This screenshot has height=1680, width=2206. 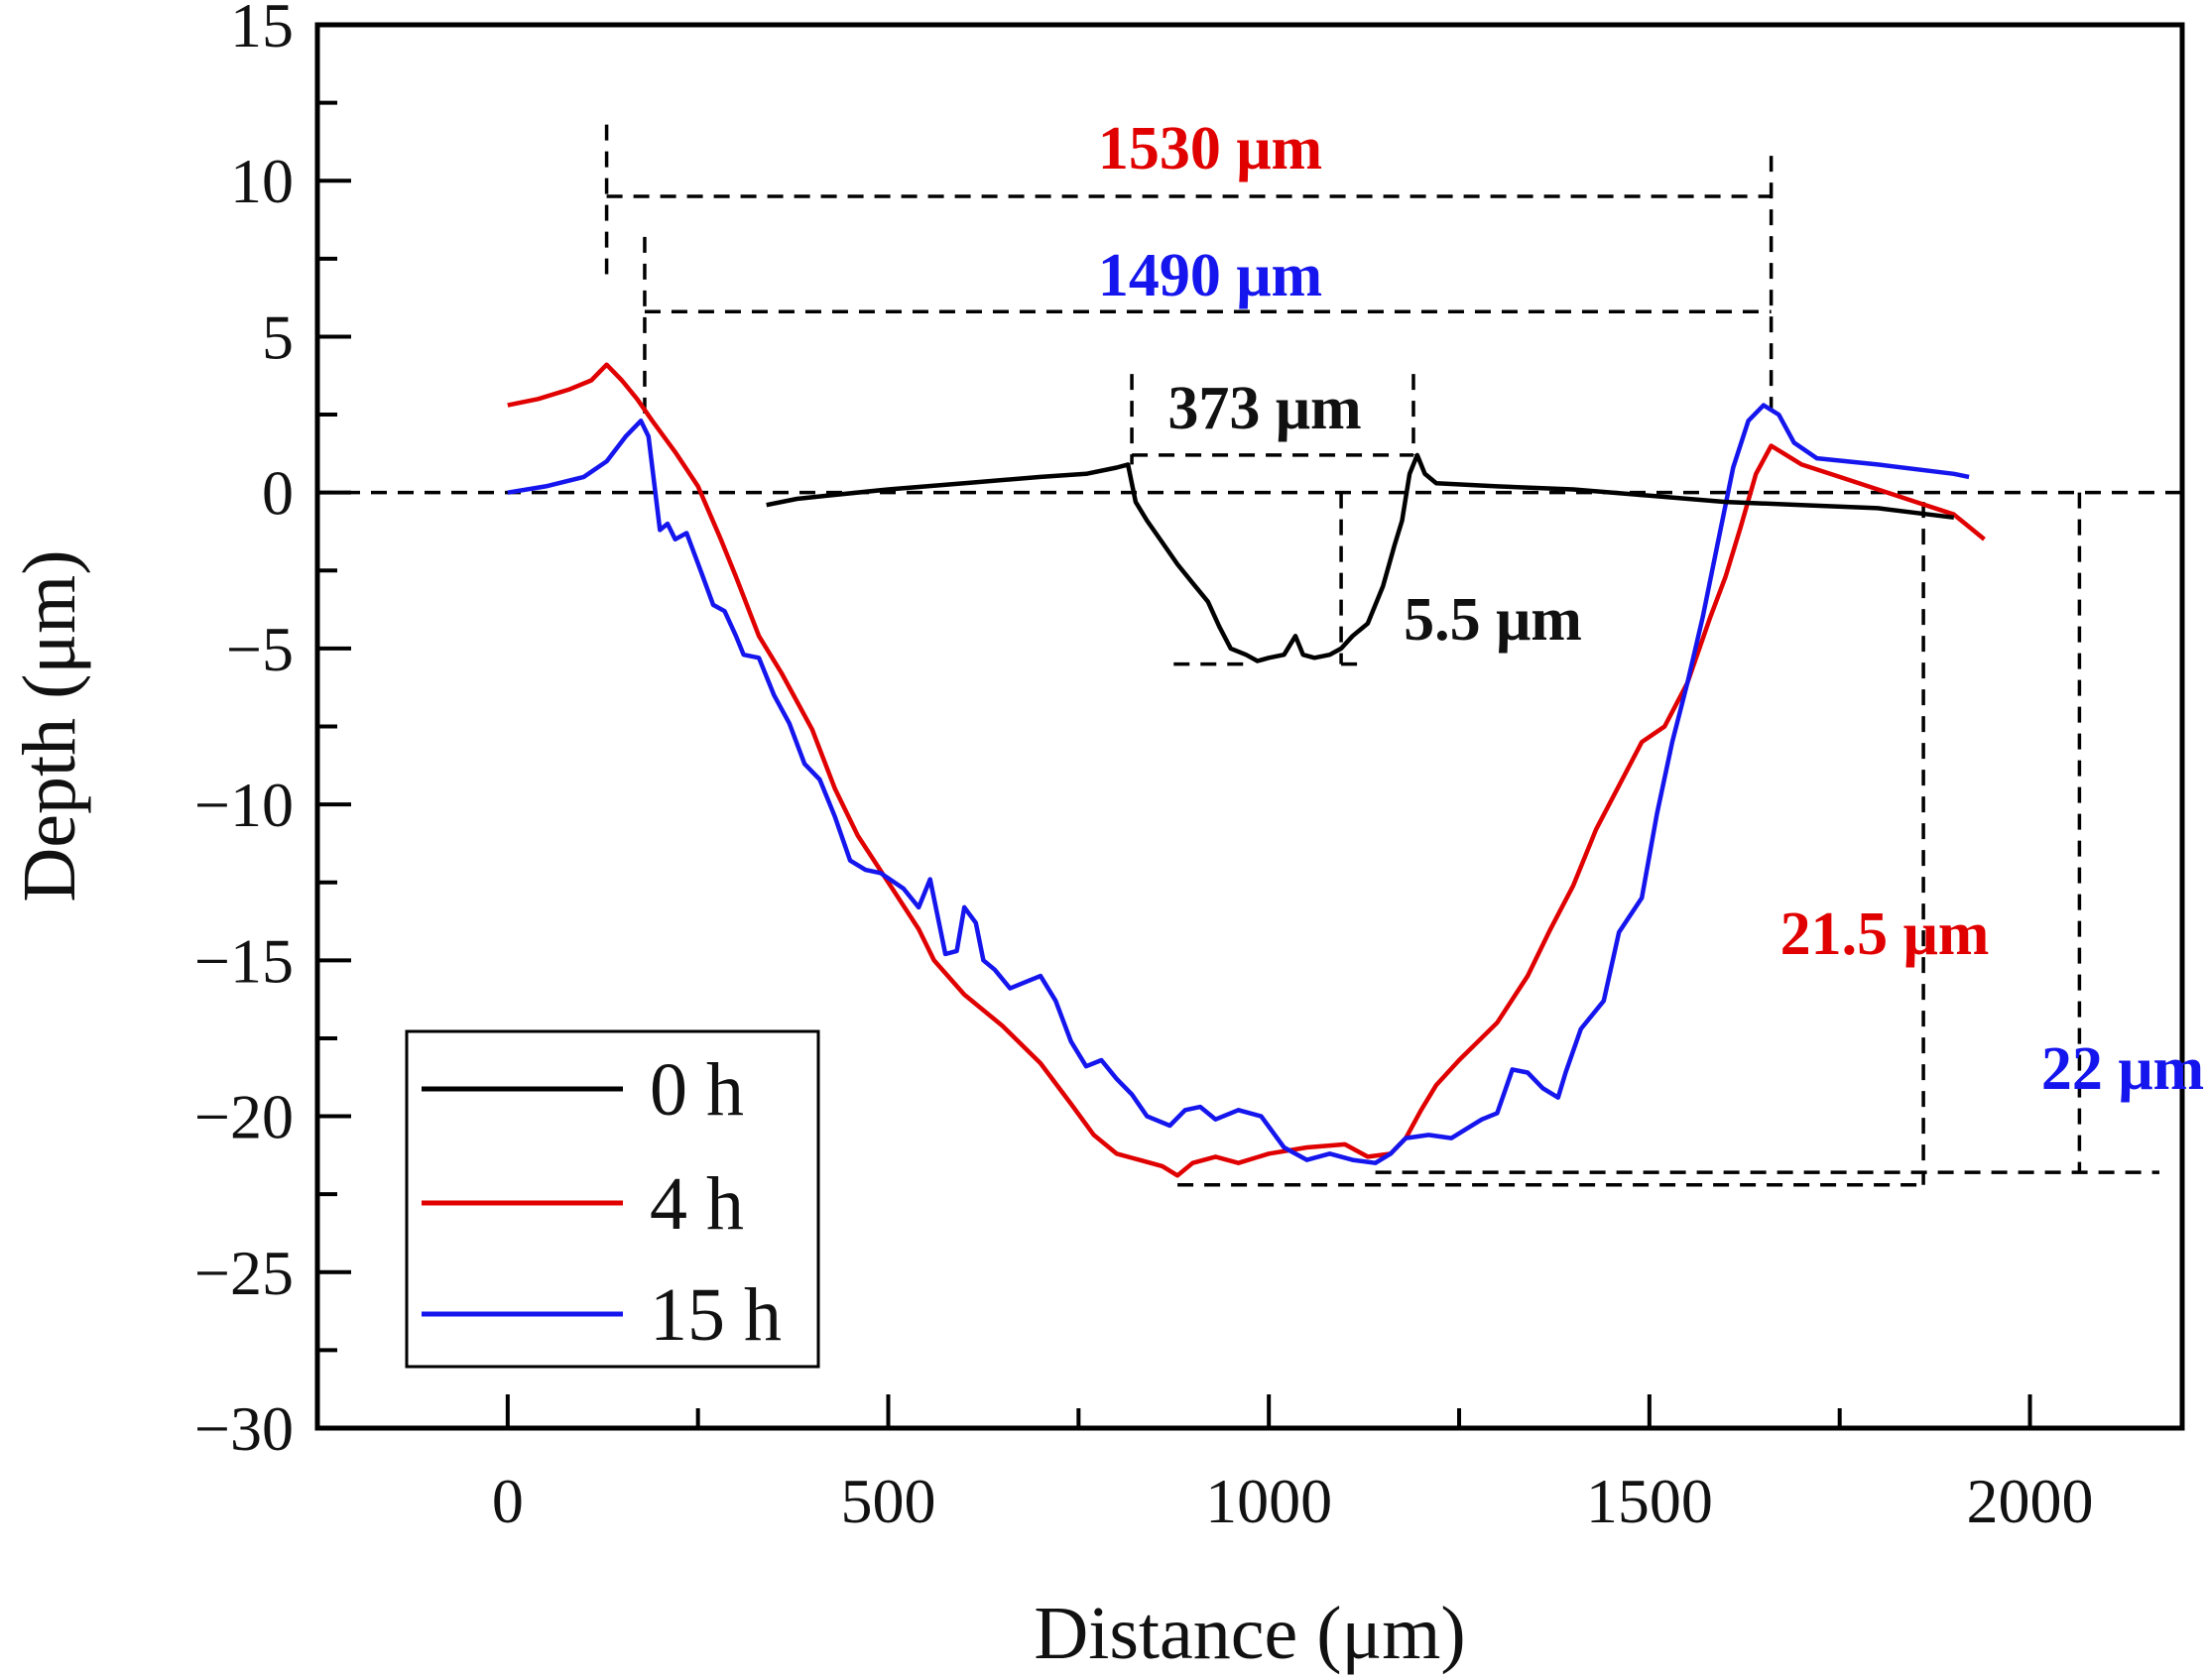 I want to click on legend-label-0h: 0 h, so click(x=697, y=1090).